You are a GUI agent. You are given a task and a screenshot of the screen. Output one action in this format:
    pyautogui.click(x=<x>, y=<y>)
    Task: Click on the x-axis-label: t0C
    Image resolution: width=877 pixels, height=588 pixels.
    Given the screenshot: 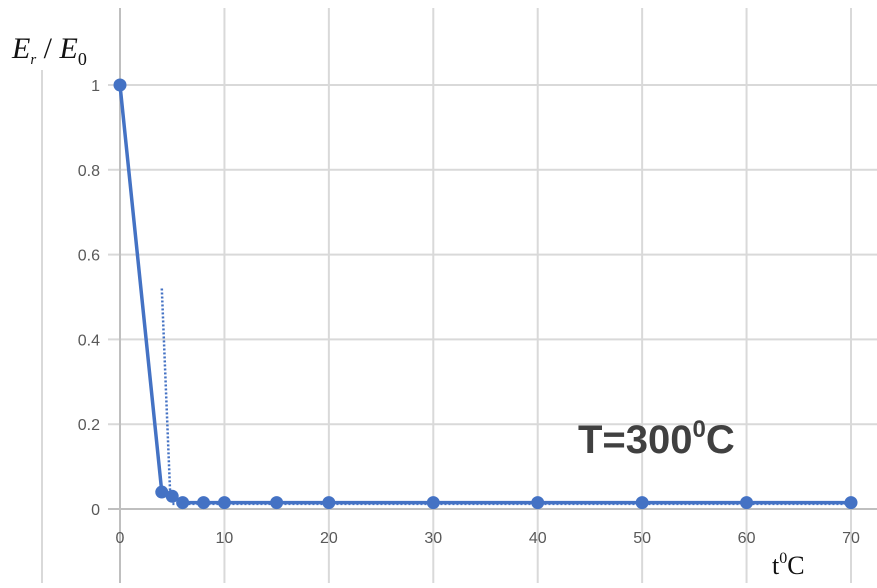 What is the action you would take?
    pyautogui.click(x=788, y=565)
    